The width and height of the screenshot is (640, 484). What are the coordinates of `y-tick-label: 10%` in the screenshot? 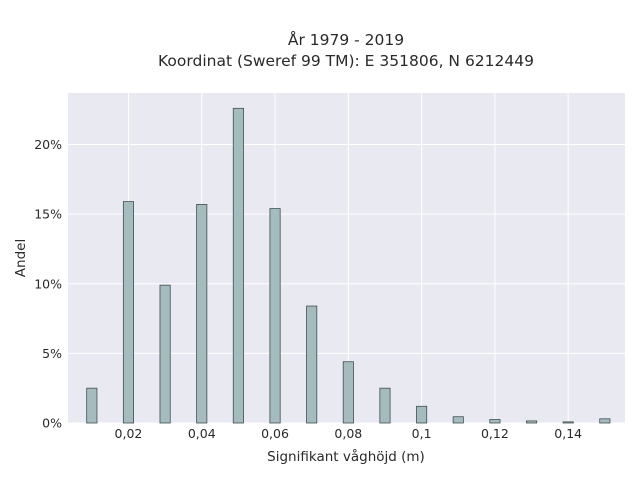 It's located at (48, 283).